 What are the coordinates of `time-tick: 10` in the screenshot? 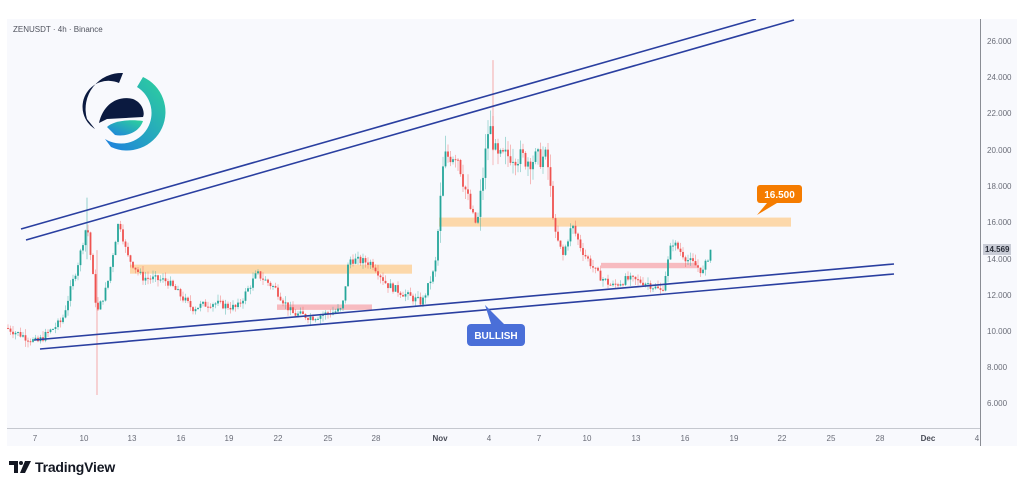 It's located at (587, 438).